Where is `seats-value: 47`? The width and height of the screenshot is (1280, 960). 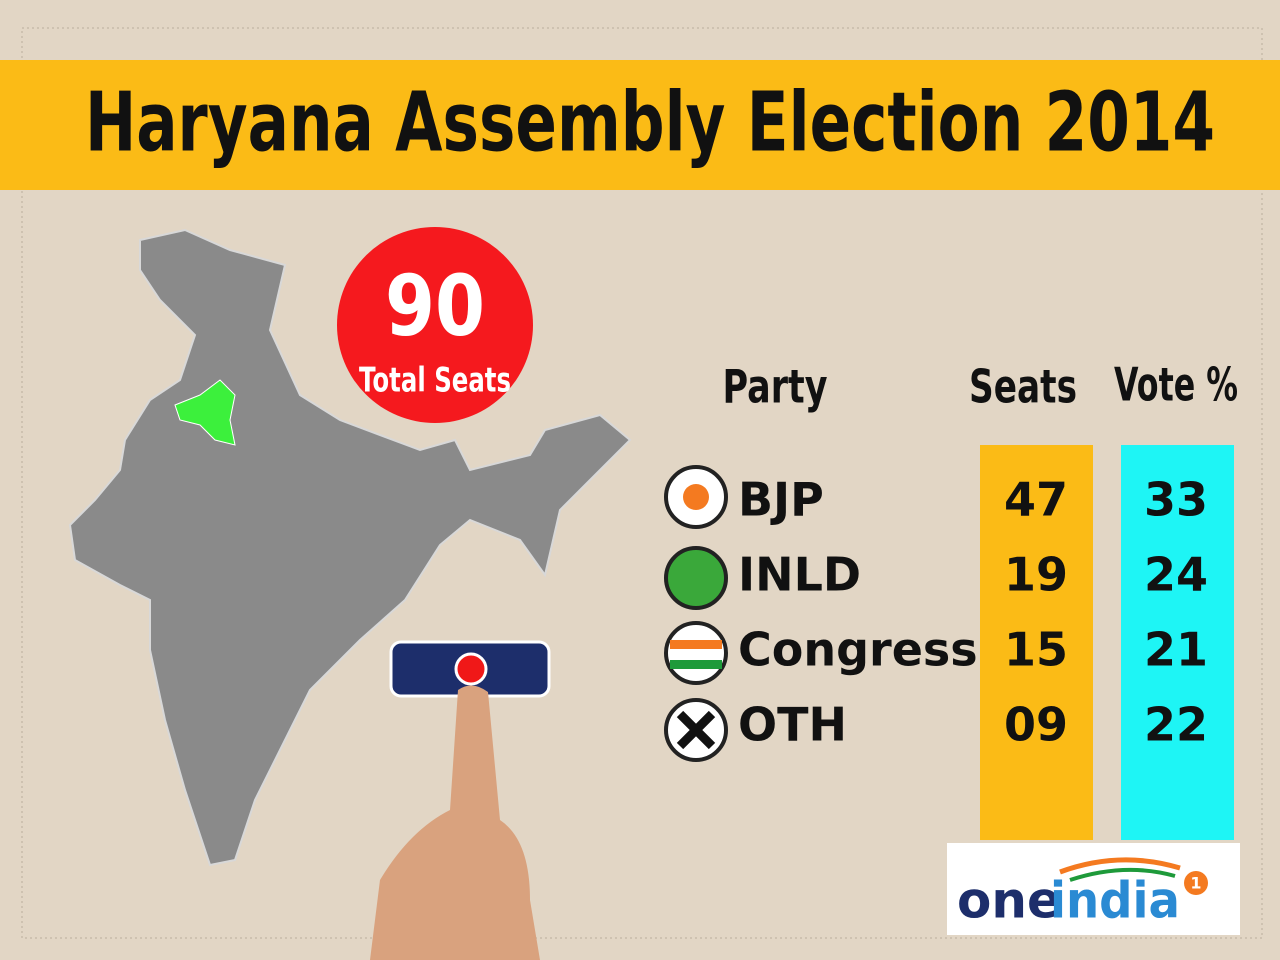 seats-value: 47 is located at coordinates (1036, 500).